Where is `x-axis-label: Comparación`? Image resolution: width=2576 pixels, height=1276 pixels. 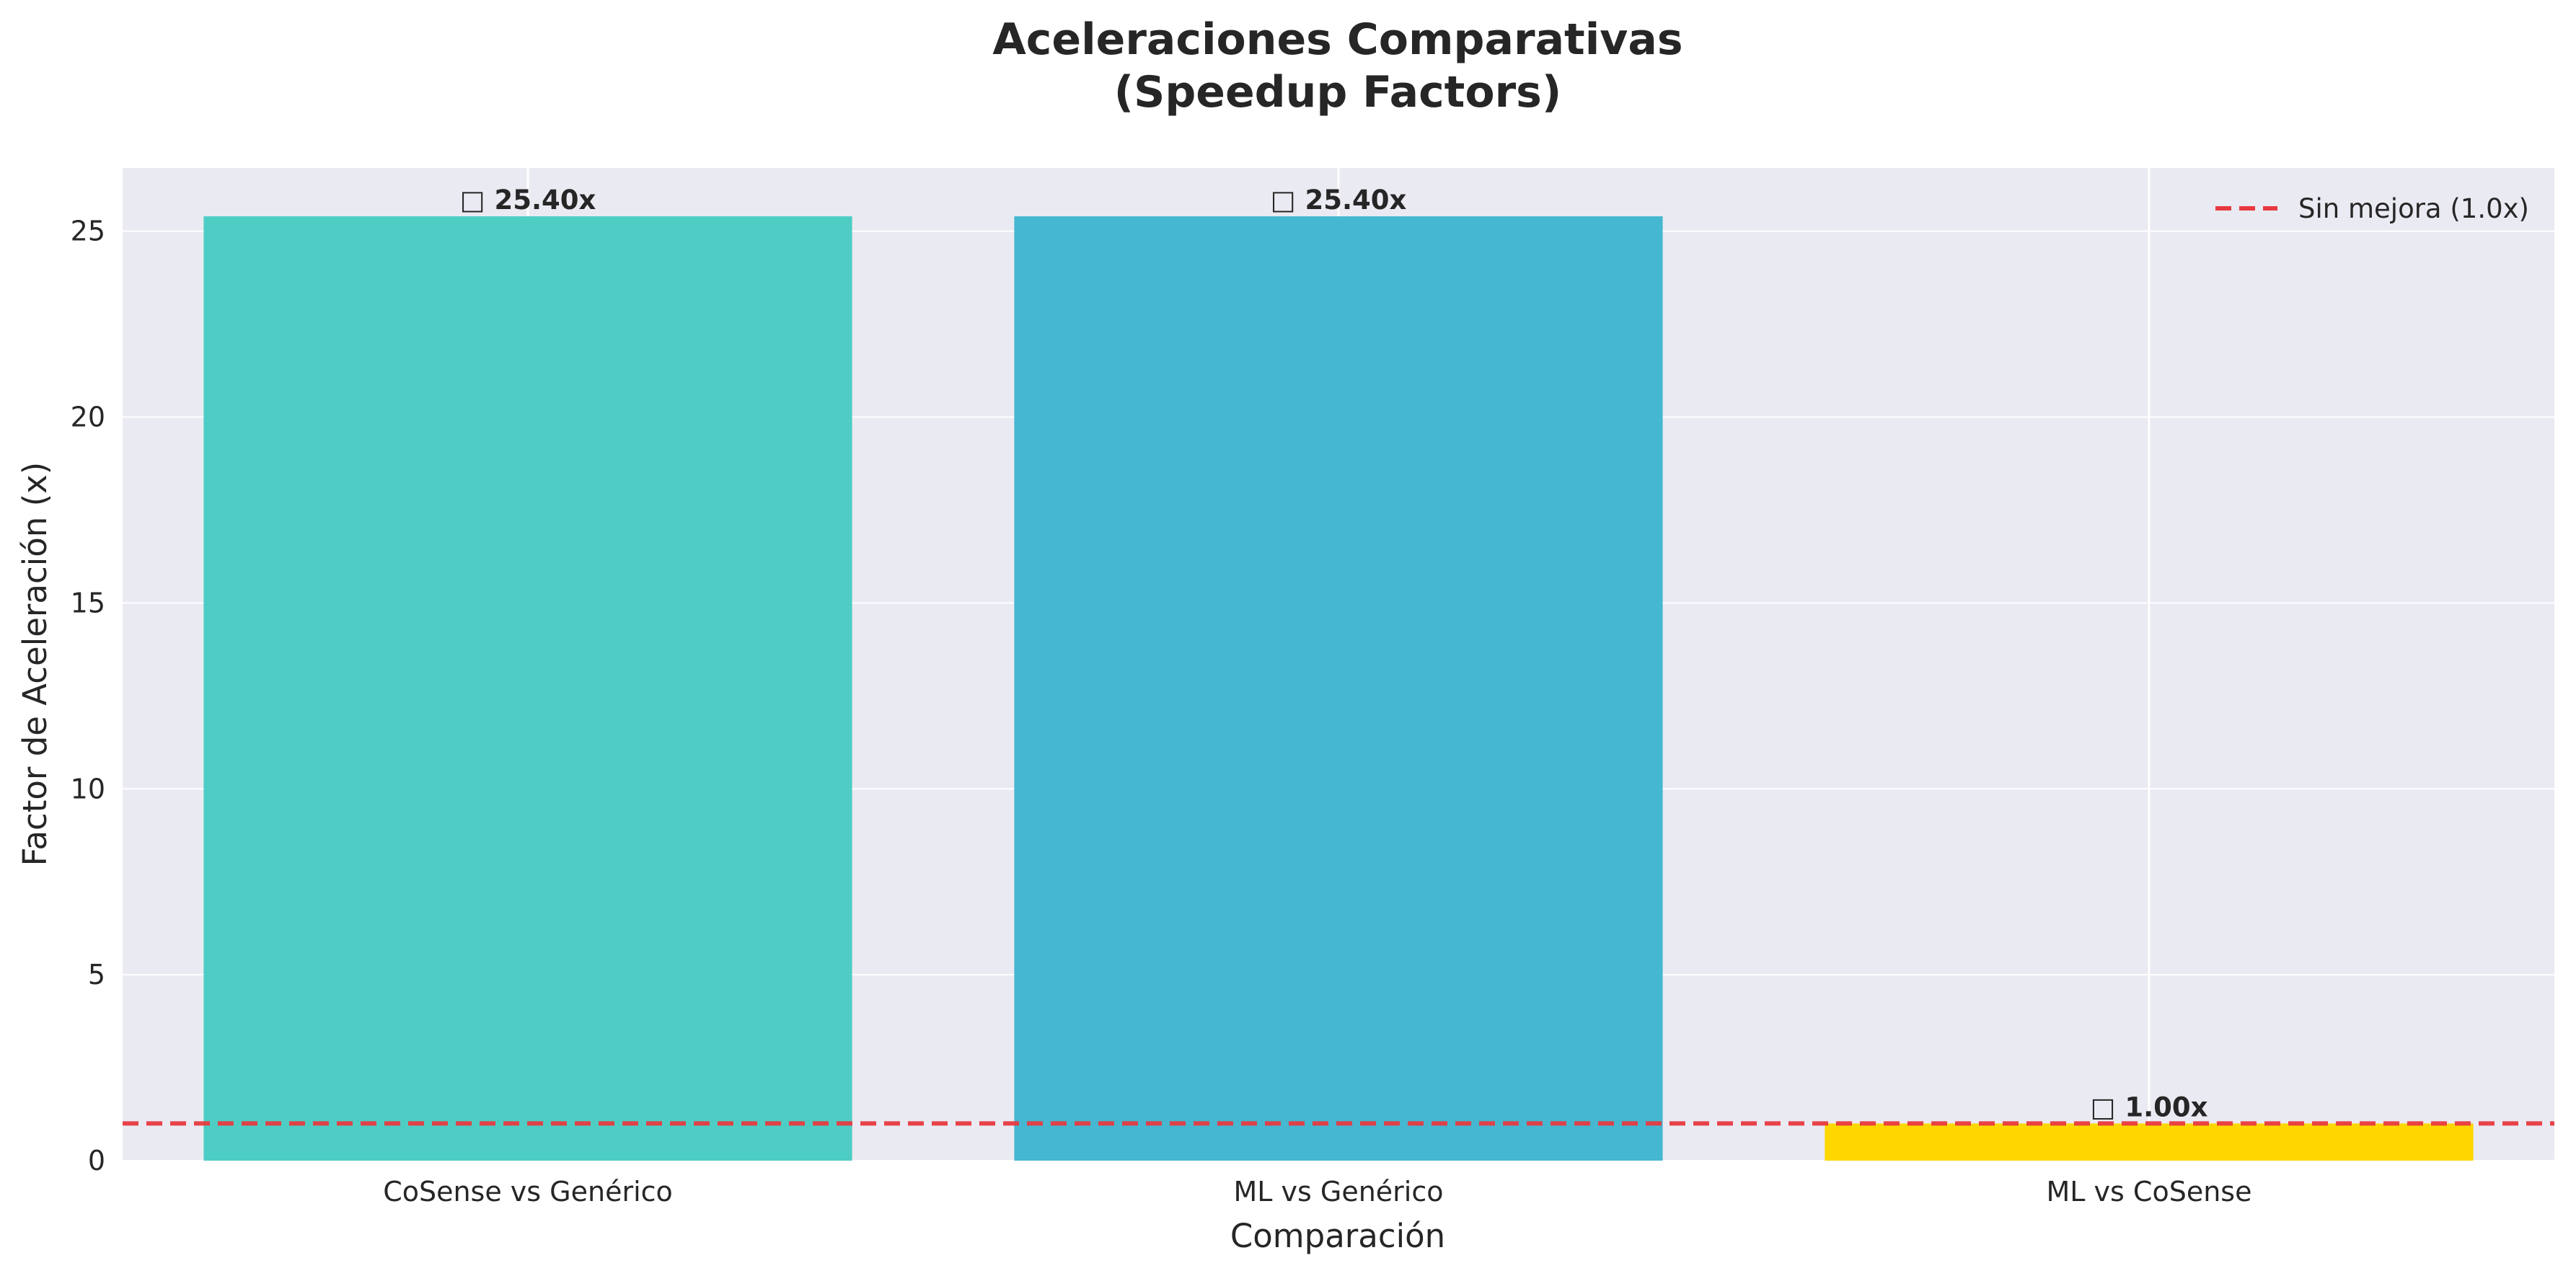
x-axis-label: Comparación is located at coordinates (1337, 1236).